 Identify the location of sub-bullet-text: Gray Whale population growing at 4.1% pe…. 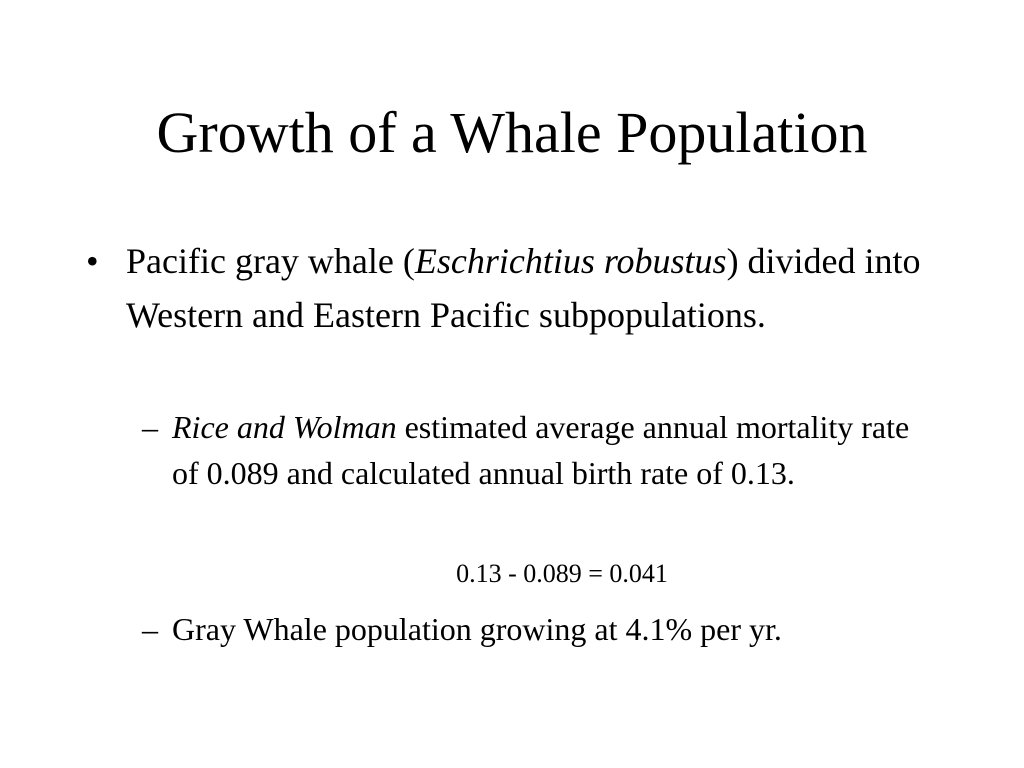
(477, 629).